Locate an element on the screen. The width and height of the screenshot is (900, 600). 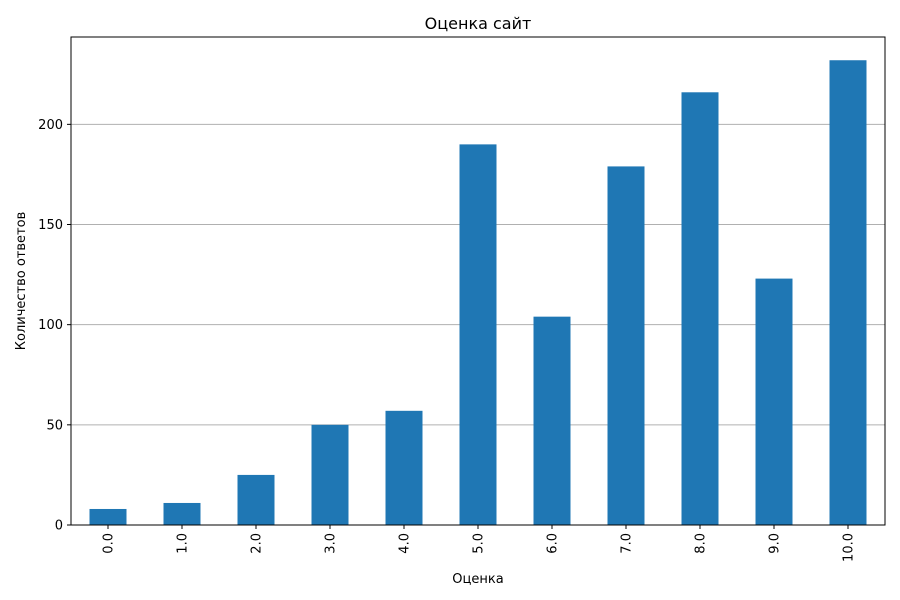
y-tick-label: 50 is located at coordinates (54, 425).